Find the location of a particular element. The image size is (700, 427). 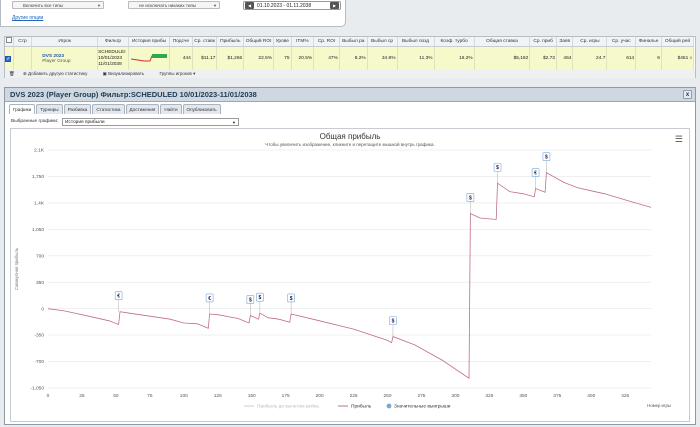

row-checkbox-cell: ✓ is located at coordinates (9, 59).